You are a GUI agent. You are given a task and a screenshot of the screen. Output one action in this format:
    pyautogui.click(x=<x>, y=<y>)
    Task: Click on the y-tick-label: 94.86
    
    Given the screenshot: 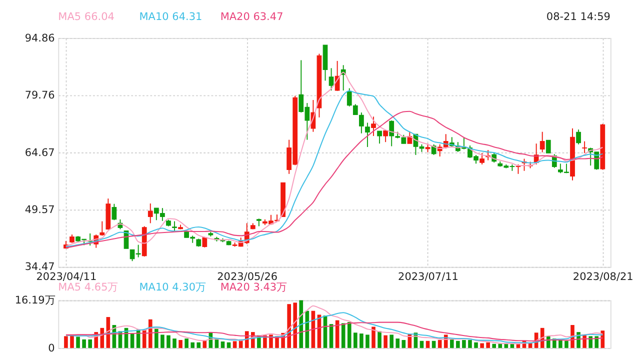 What is the action you would take?
    pyautogui.click(x=40, y=38)
    